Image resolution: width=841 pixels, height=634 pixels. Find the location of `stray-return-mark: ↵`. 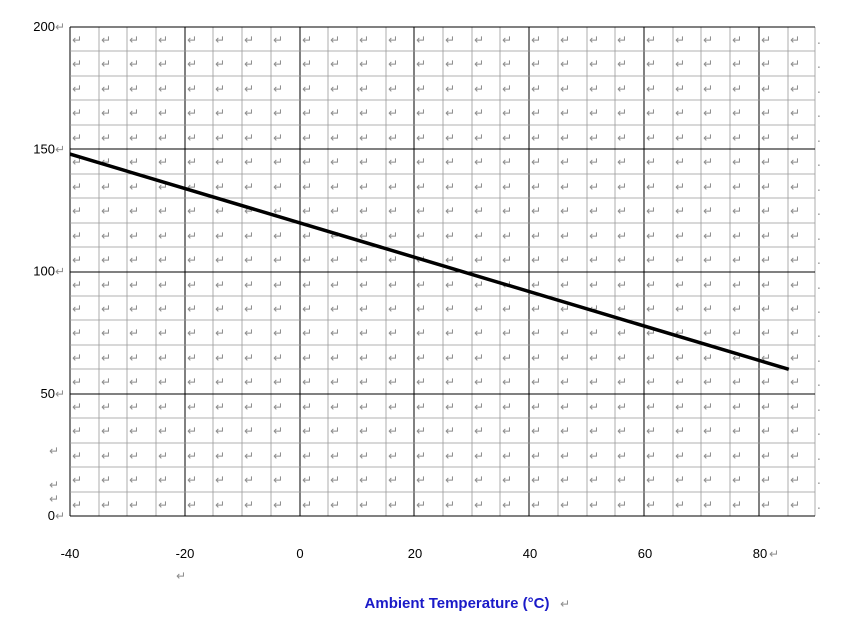

stray-return-mark: ↵ is located at coordinates (54, 451).